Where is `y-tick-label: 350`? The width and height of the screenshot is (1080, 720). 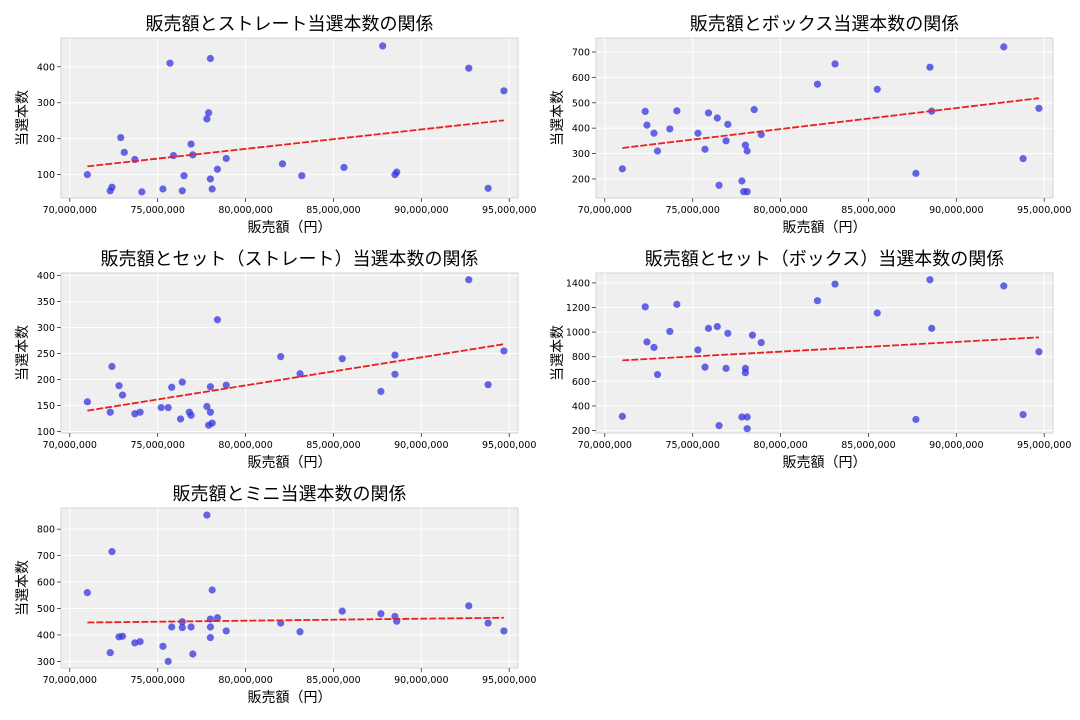 y-tick-label: 350 is located at coordinates (46, 302).